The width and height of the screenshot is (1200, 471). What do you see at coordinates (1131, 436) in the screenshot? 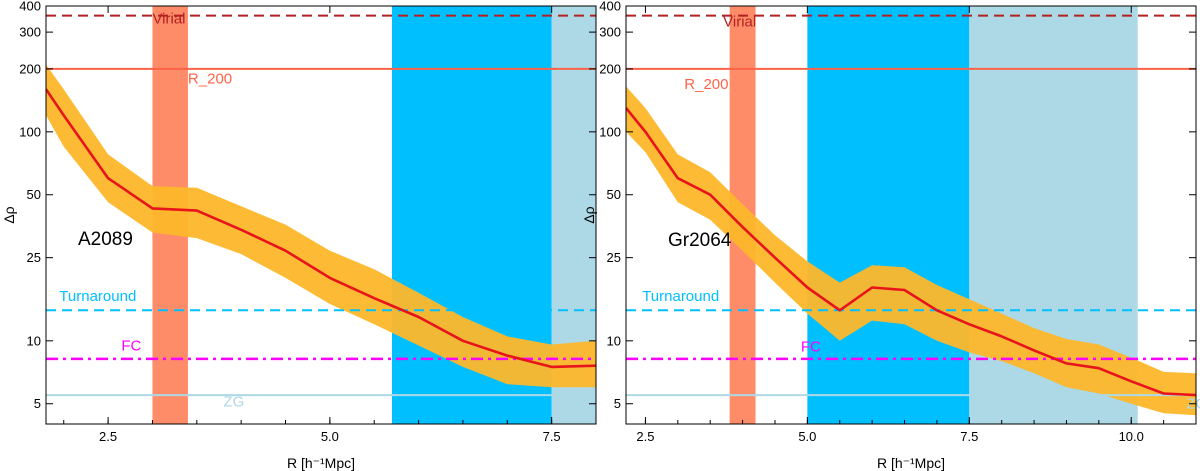
I see `x-tick-label: 10.0` at bounding box center [1131, 436].